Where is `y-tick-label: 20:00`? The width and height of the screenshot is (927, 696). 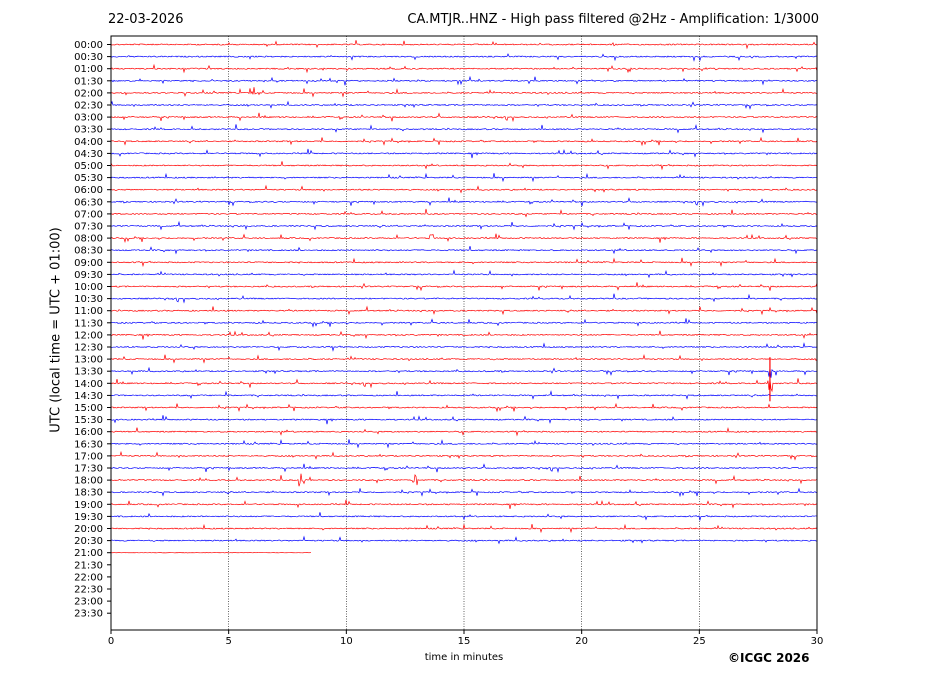 y-tick-label: 20:00 is located at coordinates (88, 529).